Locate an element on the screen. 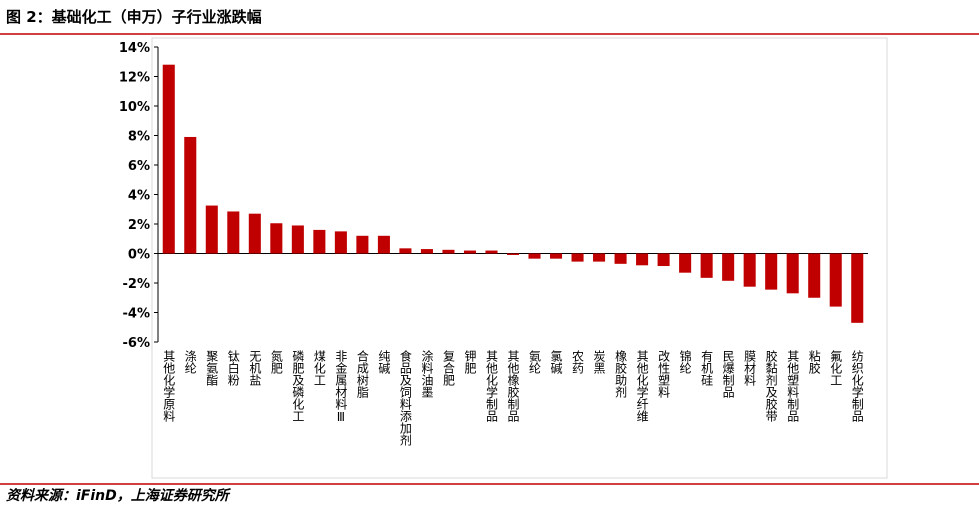 This screenshot has height=516, width=979. y-tick-label: -6% is located at coordinates (136, 343).